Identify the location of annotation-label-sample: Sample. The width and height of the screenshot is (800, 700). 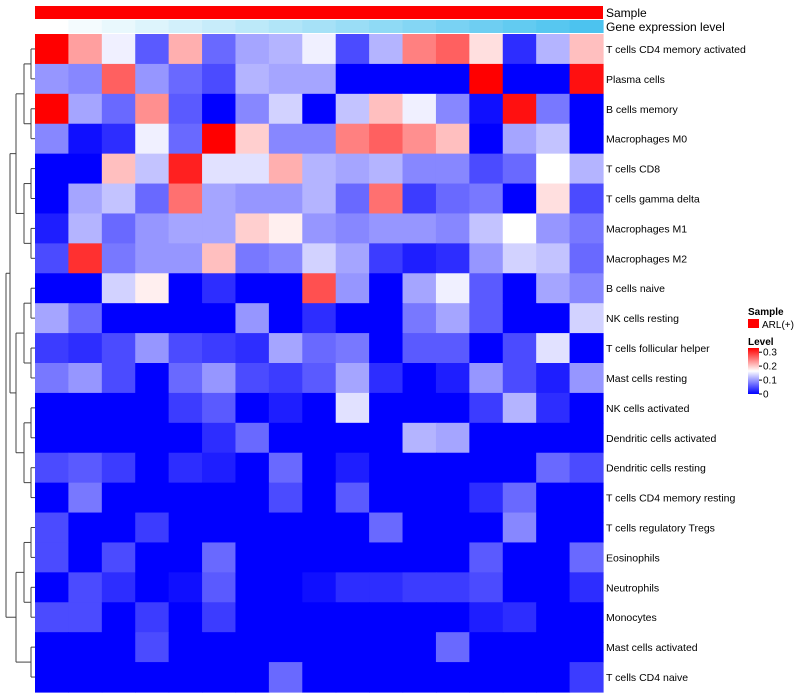
(626, 13).